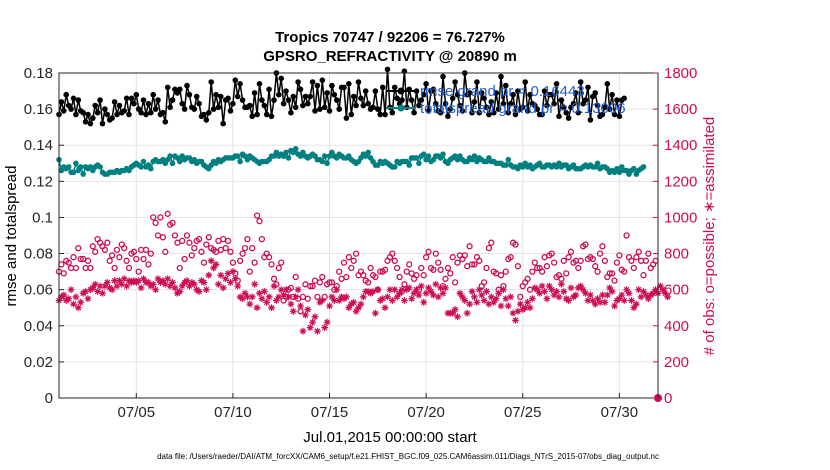  I want to click on y-tick-label: 0.04, so click(38, 326).